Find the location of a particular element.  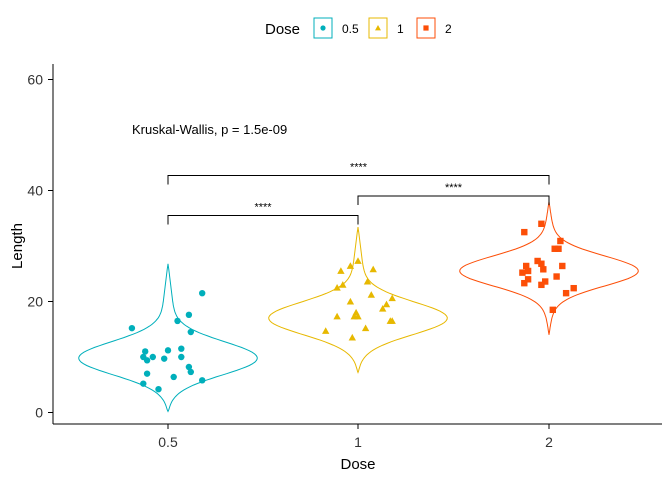

y-axis-title: Length is located at coordinates (17, 246).